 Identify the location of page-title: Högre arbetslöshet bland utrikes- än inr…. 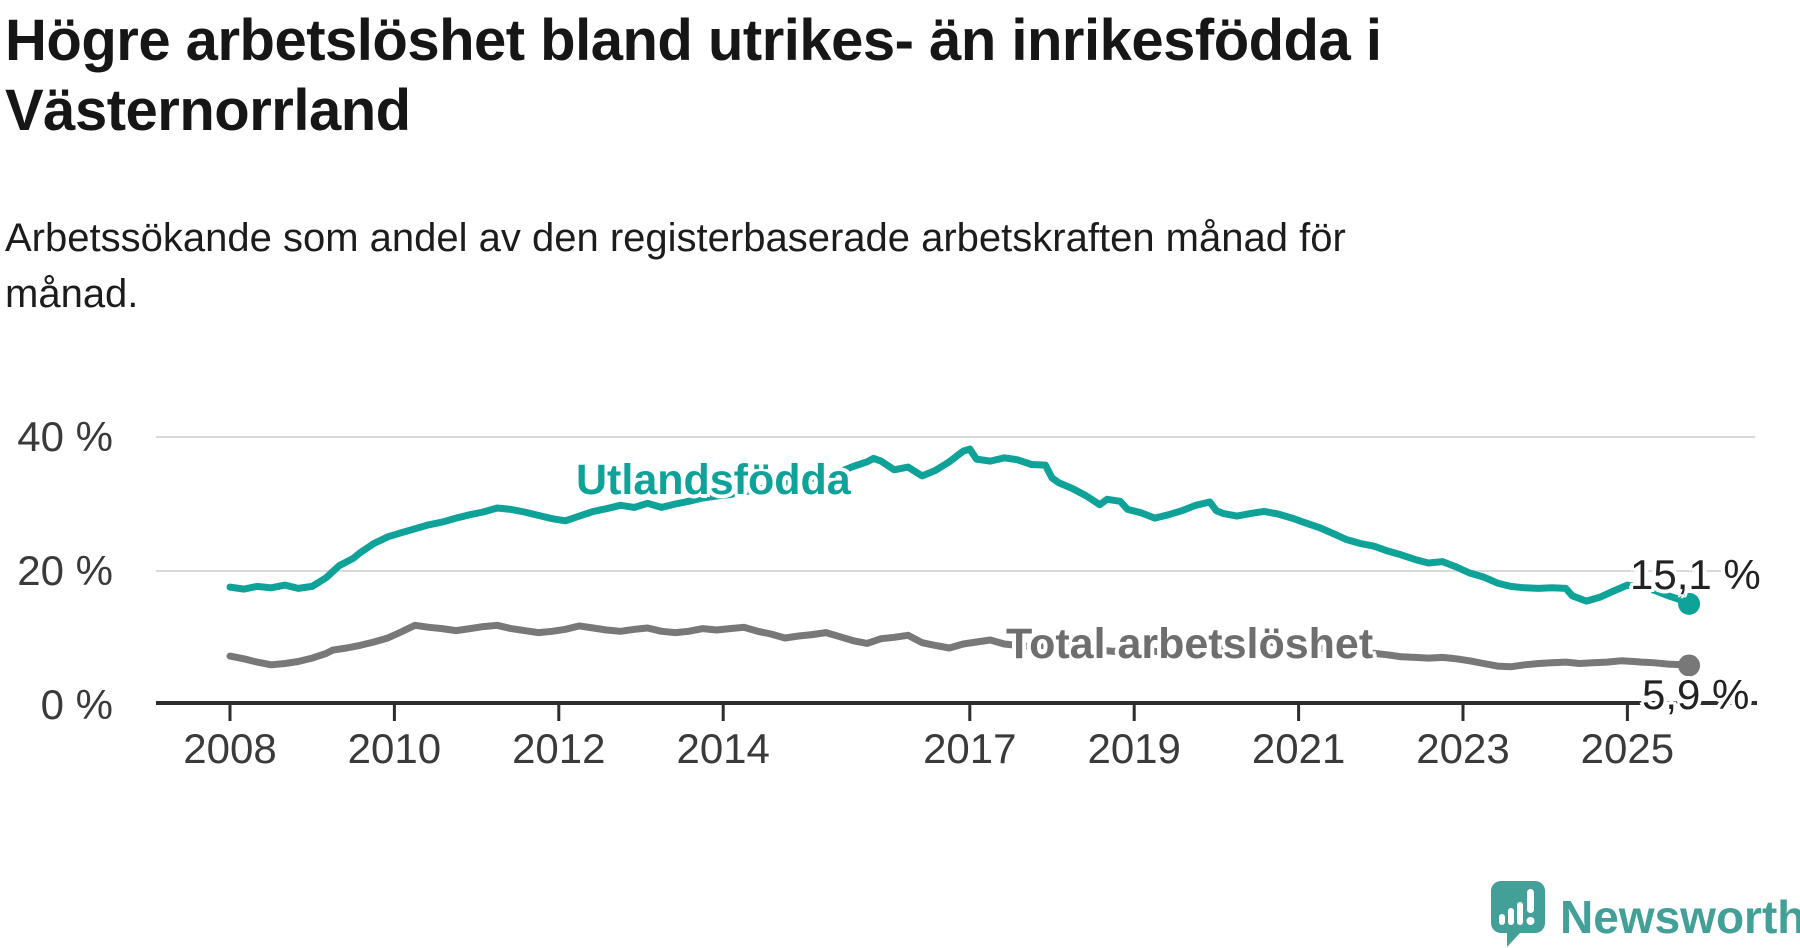
(693, 76).